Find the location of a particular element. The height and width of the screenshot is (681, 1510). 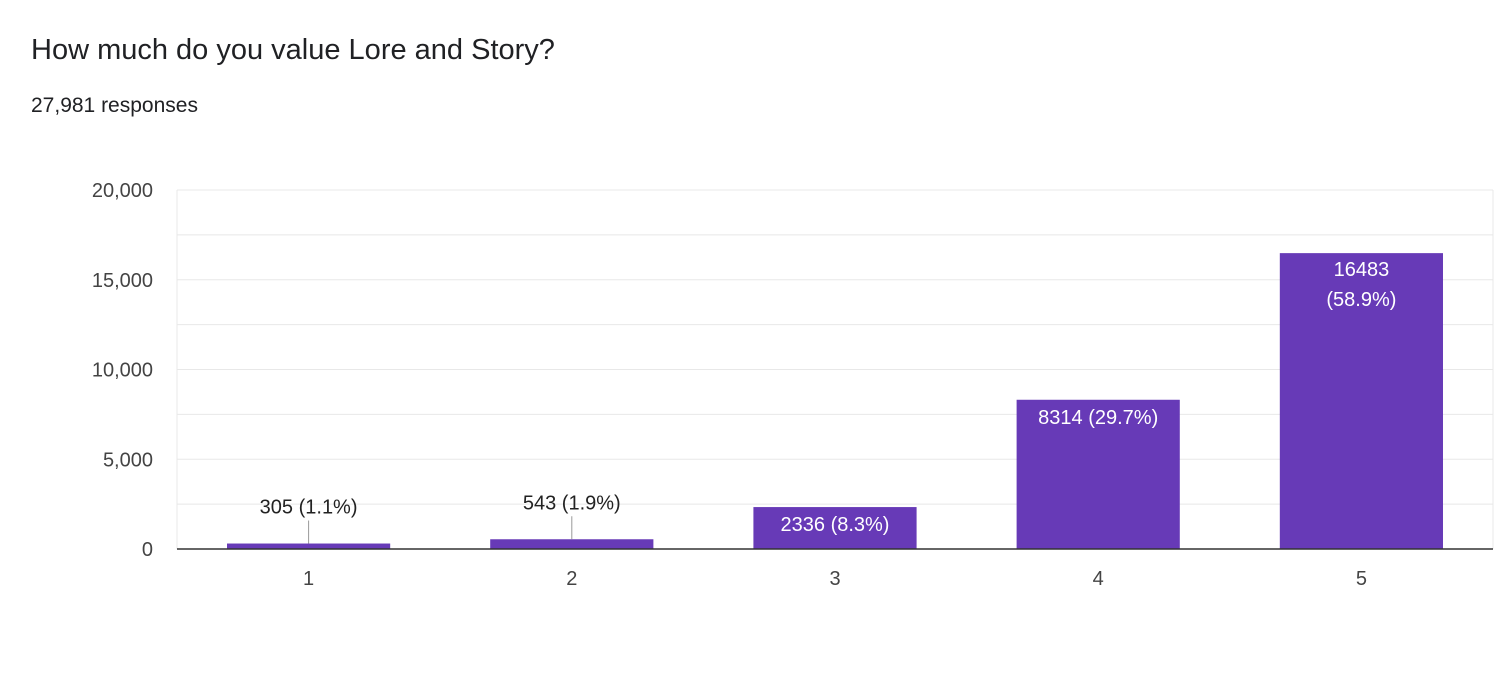

y-tick-label: 15,000 is located at coordinates (122, 281).